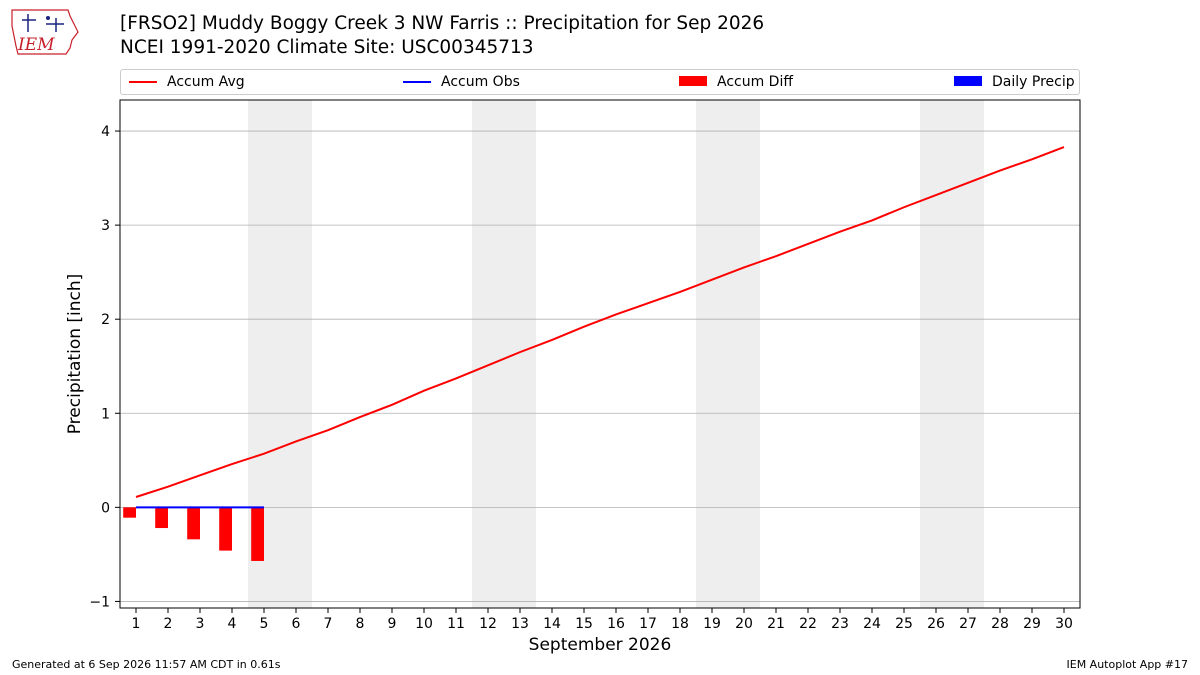  What do you see at coordinates (200, 624) in the screenshot?
I see `x-tick-label: 3` at bounding box center [200, 624].